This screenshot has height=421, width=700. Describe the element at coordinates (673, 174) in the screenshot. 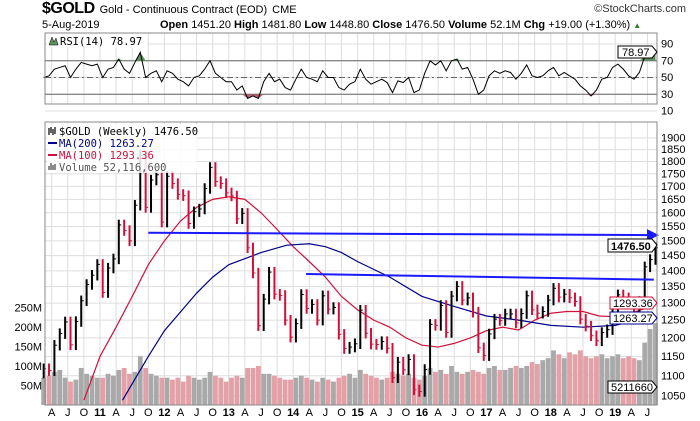

I see `price-tick-label: 1750` at that location.